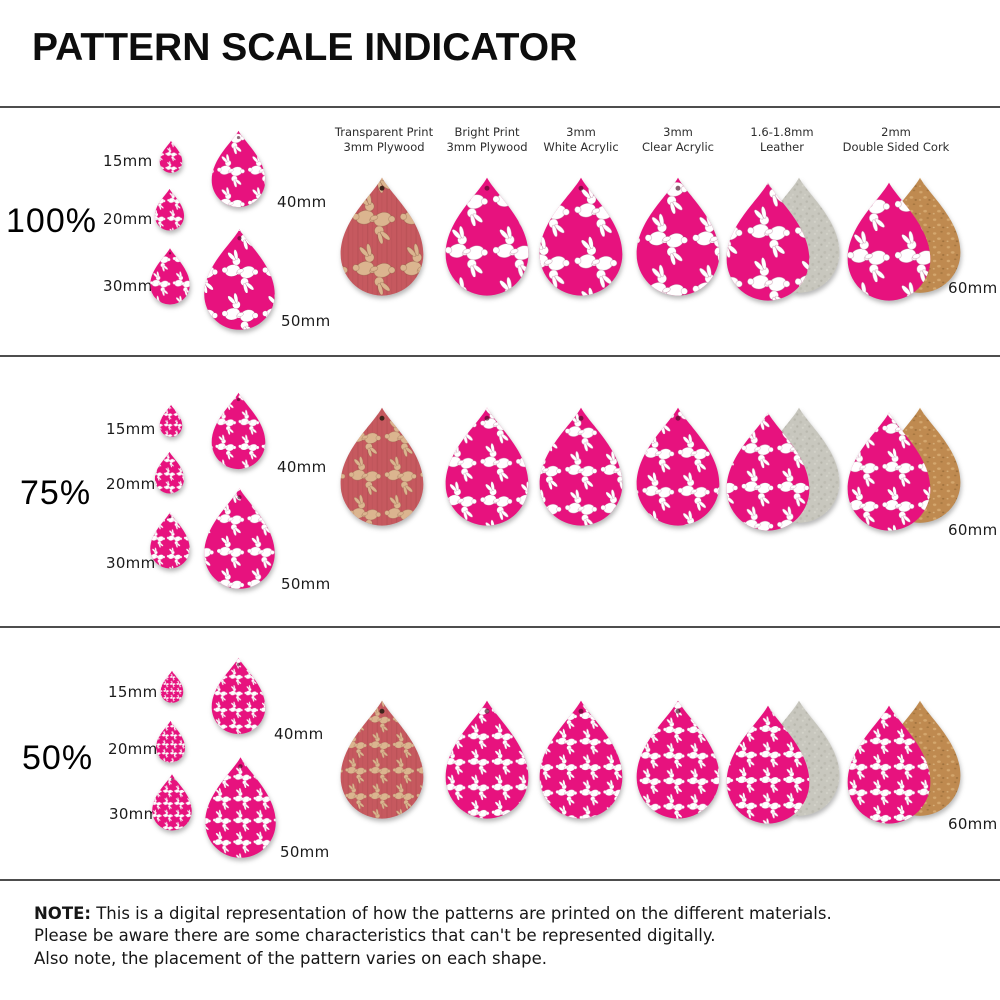 The height and width of the screenshot is (1000, 1000). What do you see at coordinates (678, 140) in the screenshot?
I see `material-header-clear-acrylic: 3mm Clear Acrylic` at bounding box center [678, 140].